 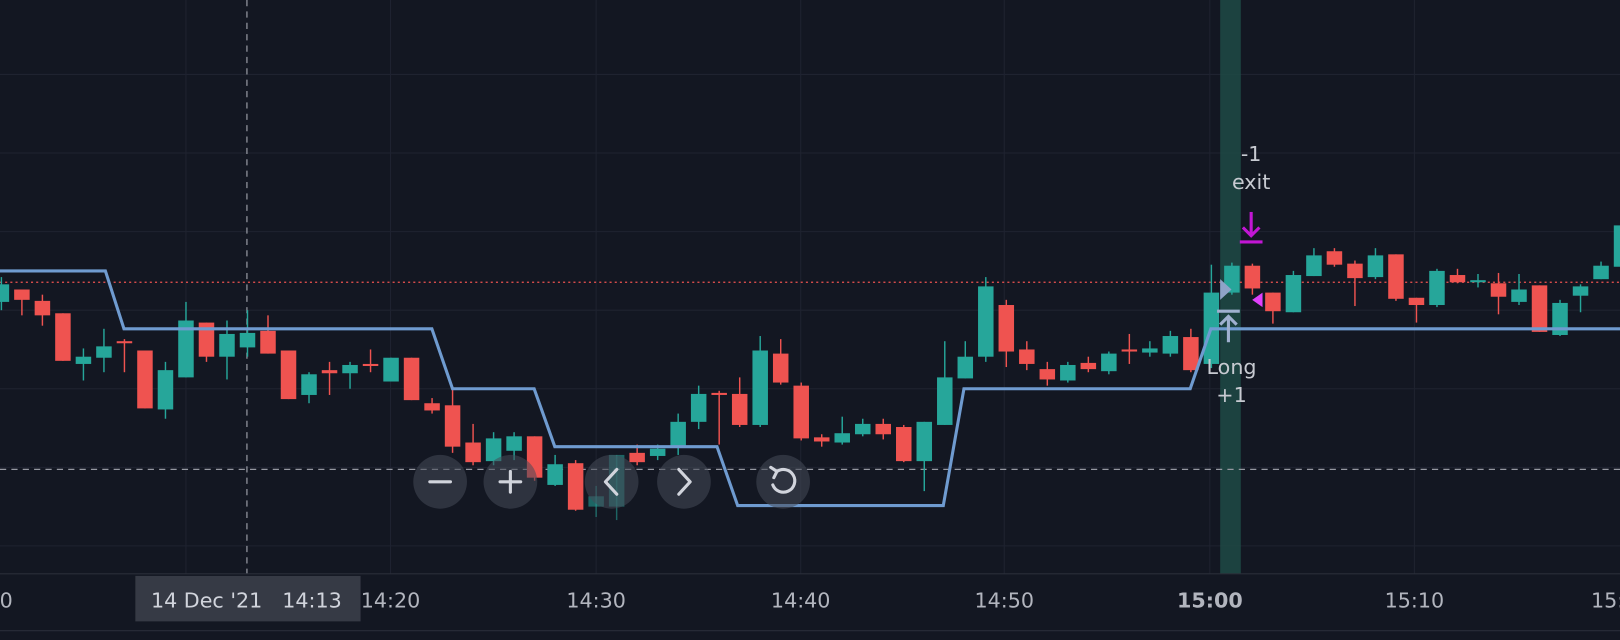 What do you see at coordinates (312, 601) in the screenshot?
I see `crosshair-time: 14:13` at bounding box center [312, 601].